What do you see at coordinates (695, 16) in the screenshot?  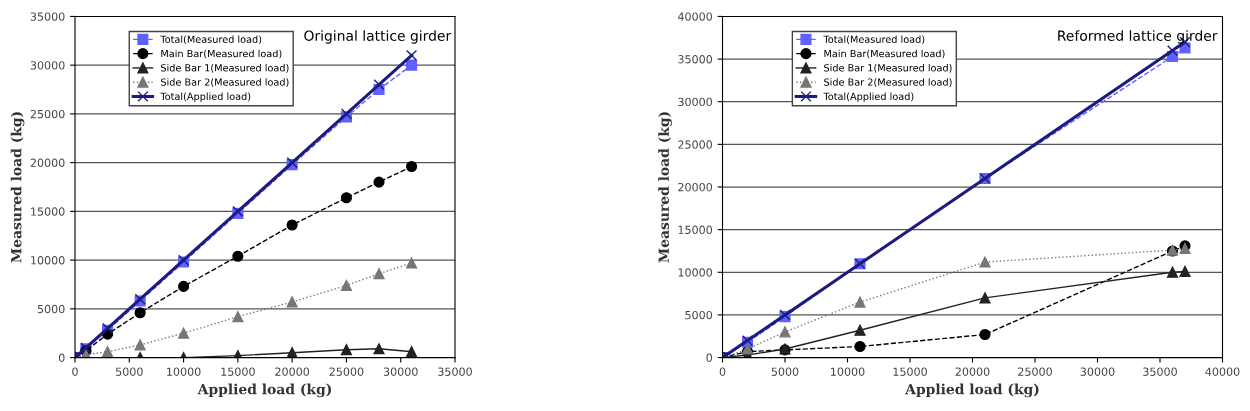 I see `y-tick-label: 40000` at bounding box center [695, 16].